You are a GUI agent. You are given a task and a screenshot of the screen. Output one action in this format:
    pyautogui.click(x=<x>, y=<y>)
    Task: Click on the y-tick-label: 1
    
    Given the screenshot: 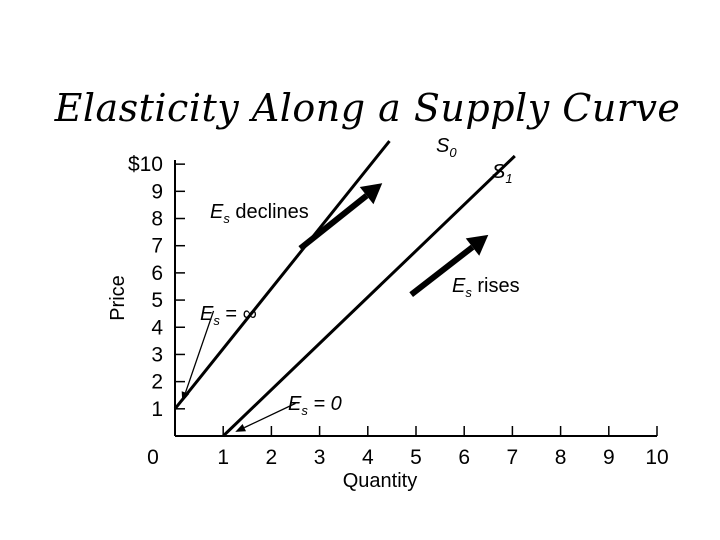 What is the action you would take?
    pyautogui.click(x=157, y=409)
    